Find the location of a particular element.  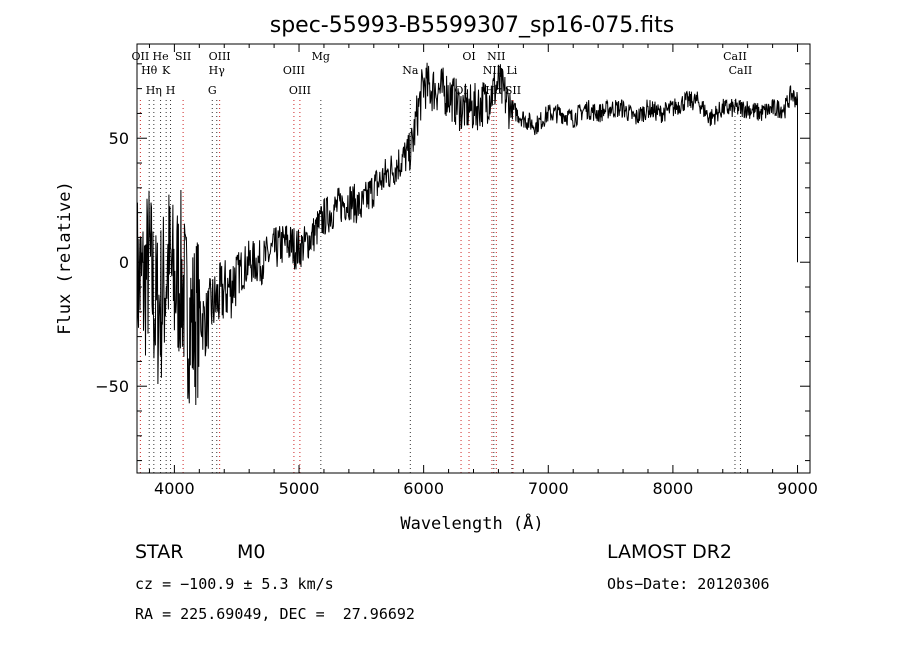

spectral-line-label: Li is located at coordinates (511, 70).